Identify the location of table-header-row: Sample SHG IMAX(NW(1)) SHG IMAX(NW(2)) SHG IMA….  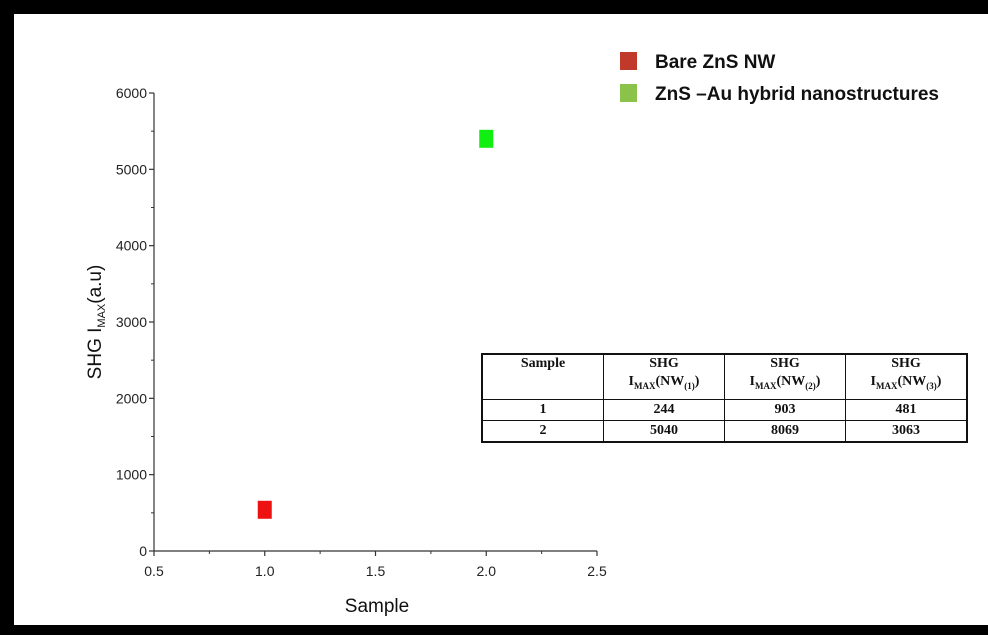
(724, 376).